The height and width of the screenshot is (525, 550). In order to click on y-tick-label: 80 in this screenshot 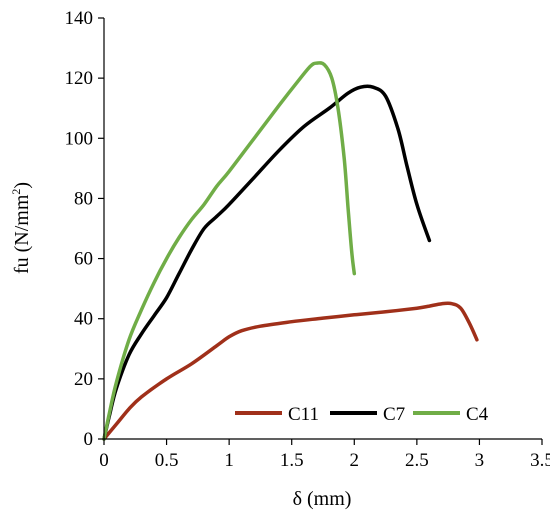, I will do `click(83, 198)`.